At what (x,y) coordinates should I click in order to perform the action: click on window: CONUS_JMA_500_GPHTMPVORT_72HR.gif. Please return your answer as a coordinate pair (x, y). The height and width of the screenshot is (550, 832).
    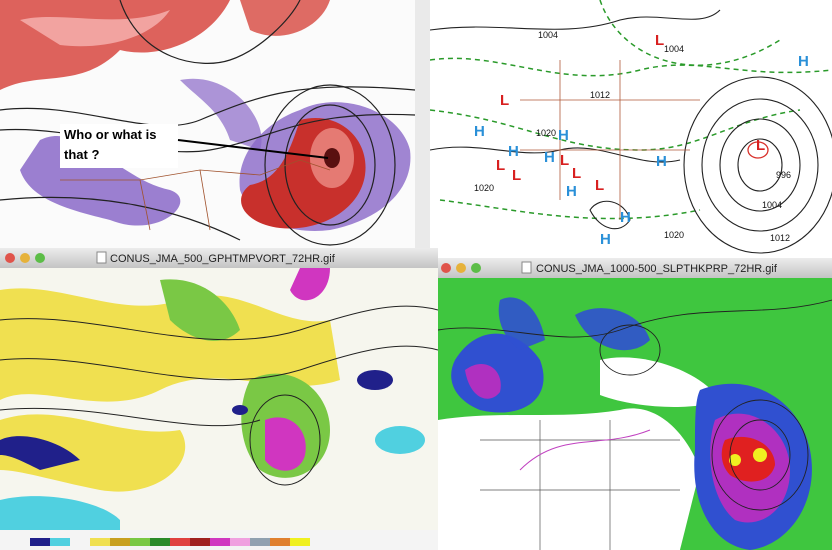
    Looking at the image, I should click on (219, 258).